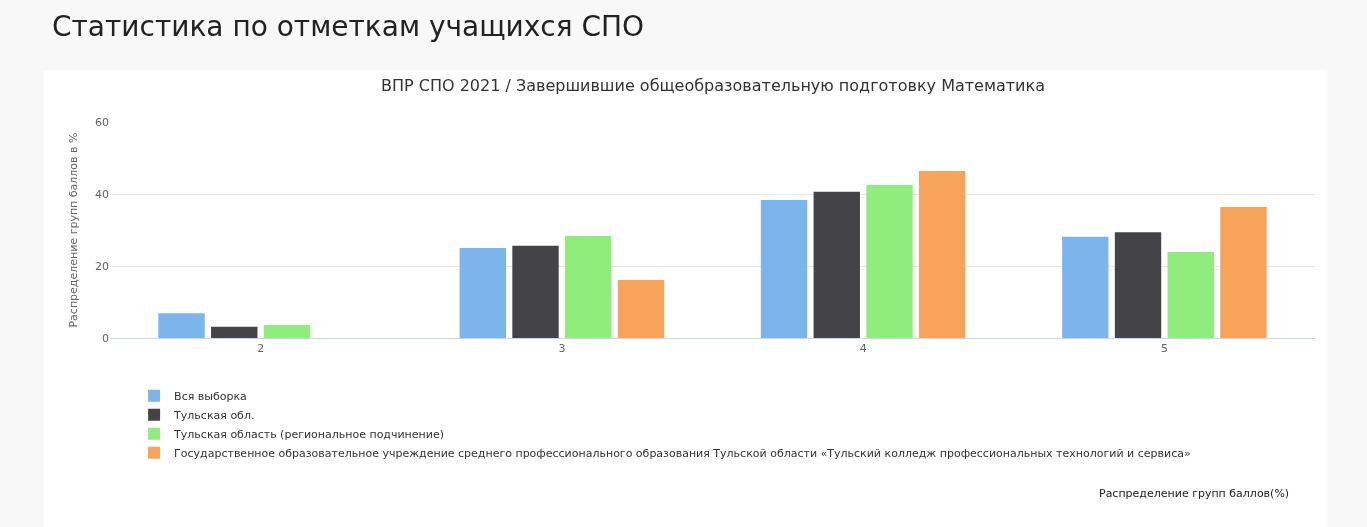  I want to click on y-tick-label: 40, so click(102, 194).